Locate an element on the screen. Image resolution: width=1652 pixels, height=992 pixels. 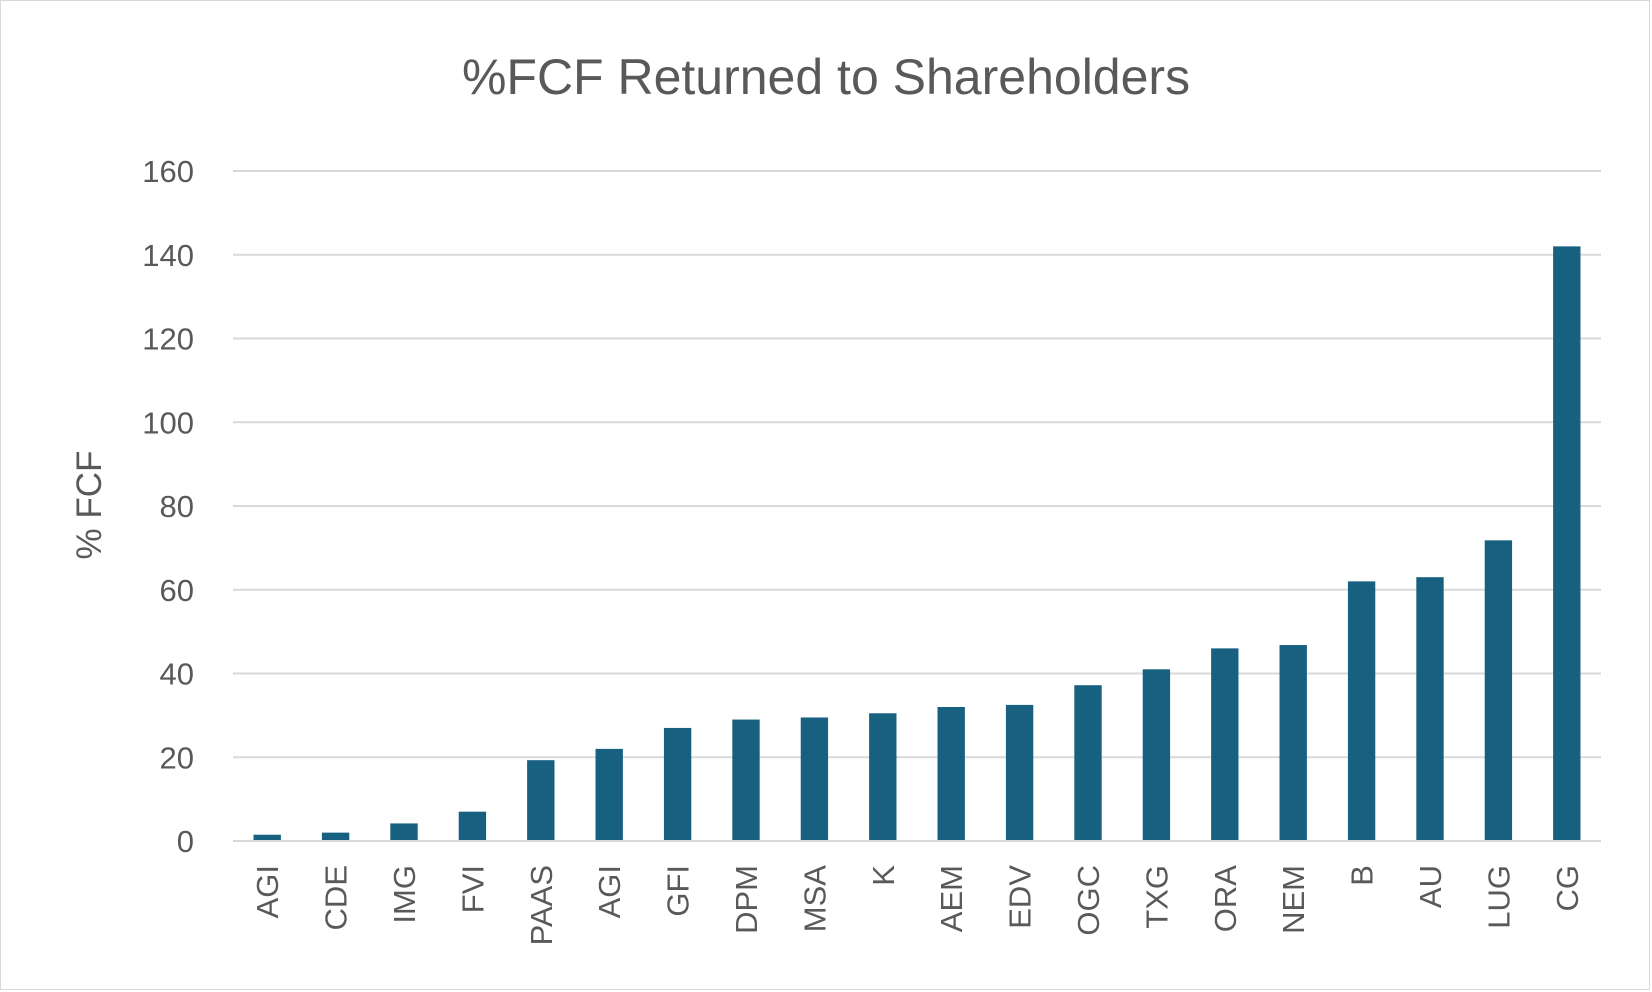
y-tick-labels: 0 20 40 60 80 100 120 140 160 is located at coordinates (168, 506).